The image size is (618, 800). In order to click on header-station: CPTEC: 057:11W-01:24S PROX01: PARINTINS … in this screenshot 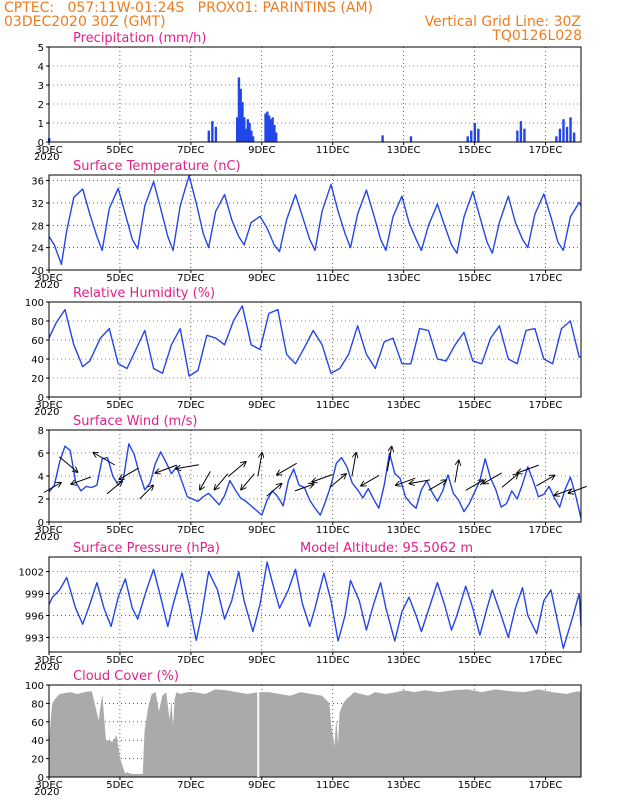, I will do `click(189, 8)`.